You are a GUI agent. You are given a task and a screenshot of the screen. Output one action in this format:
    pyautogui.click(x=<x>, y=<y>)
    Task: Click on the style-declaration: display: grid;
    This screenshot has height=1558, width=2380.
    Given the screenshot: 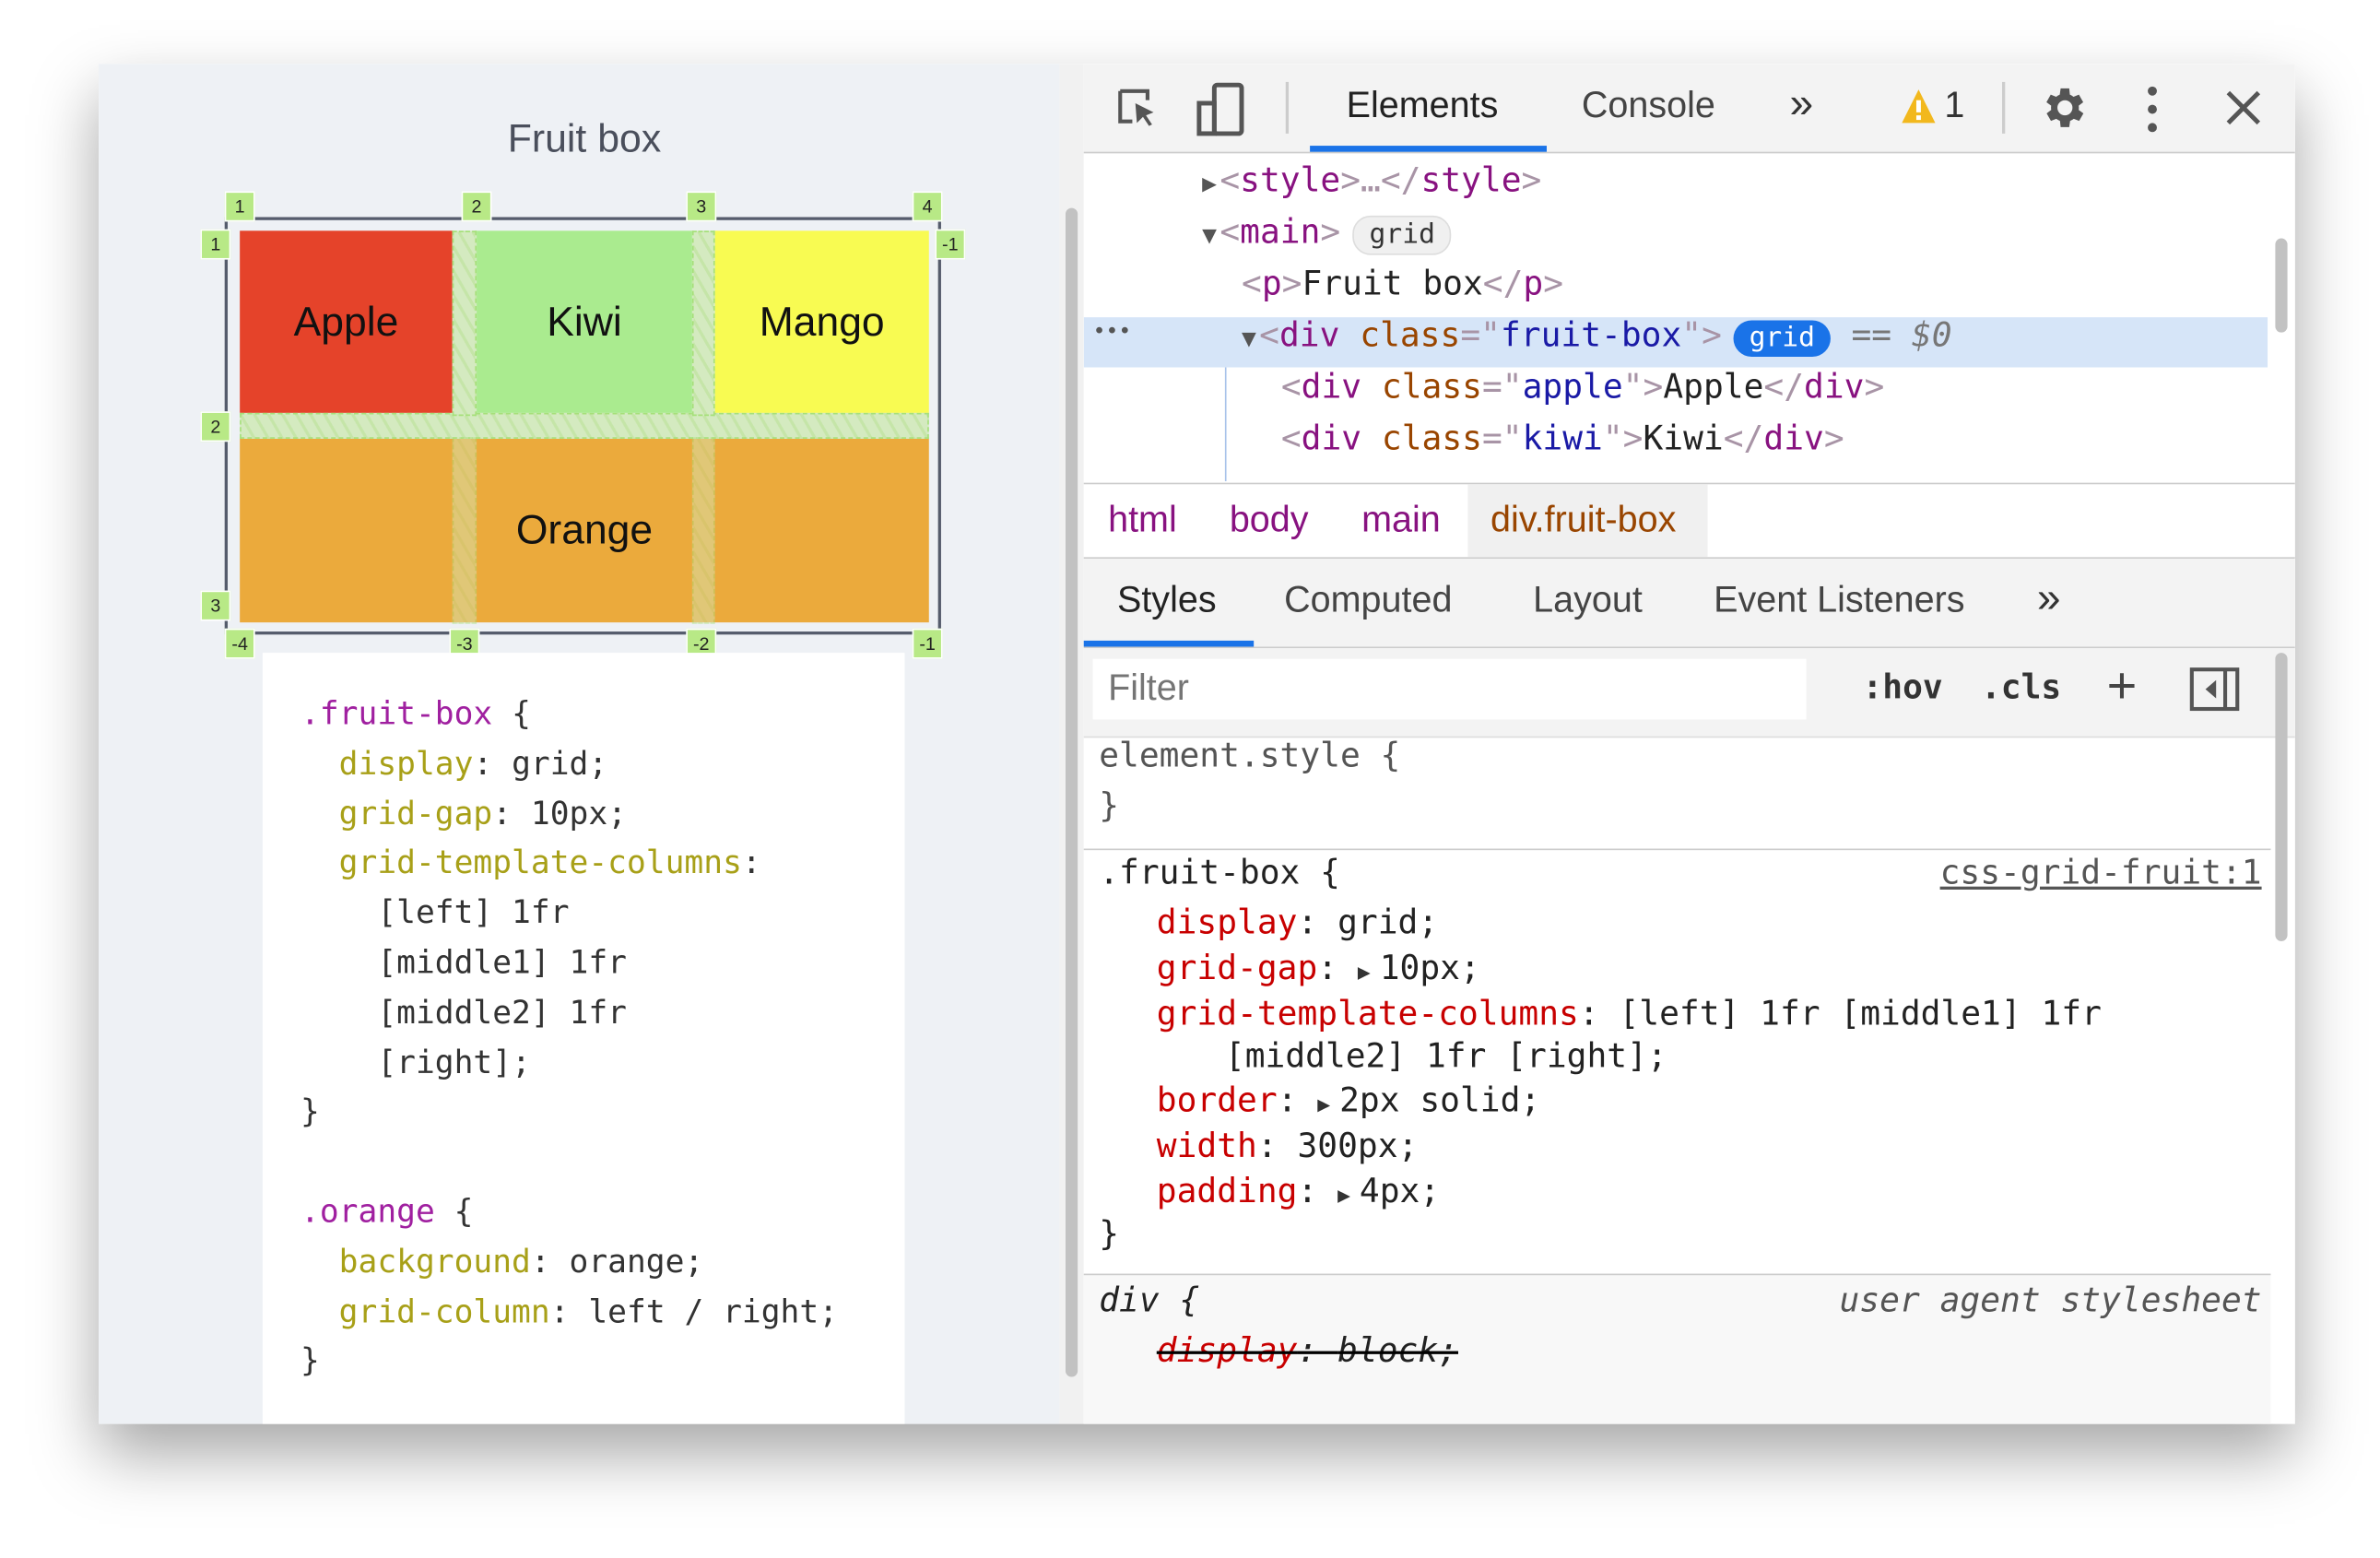 What is the action you would take?
    pyautogui.click(x=1297, y=923)
    